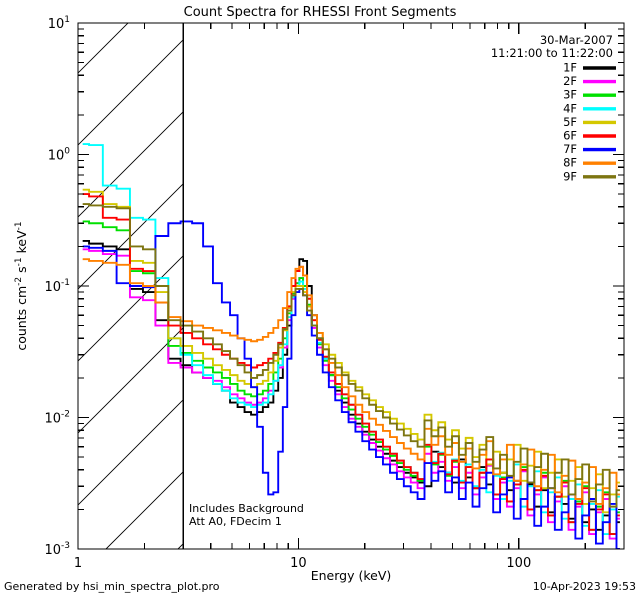 The height and width of the screenshot is (600, 640). I want to click on y-tick-label-0: 10⁰, so click(59, 155).